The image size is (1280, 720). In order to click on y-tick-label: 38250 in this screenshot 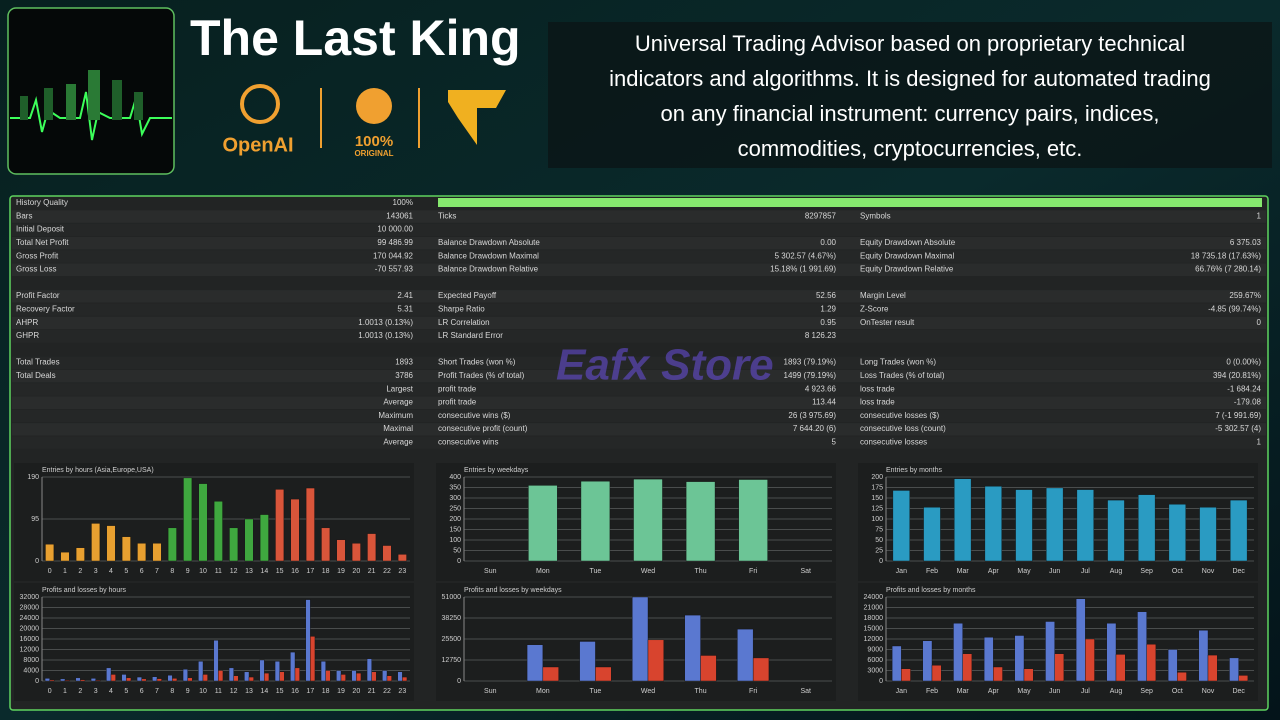, I will do `click(452, 618)`.